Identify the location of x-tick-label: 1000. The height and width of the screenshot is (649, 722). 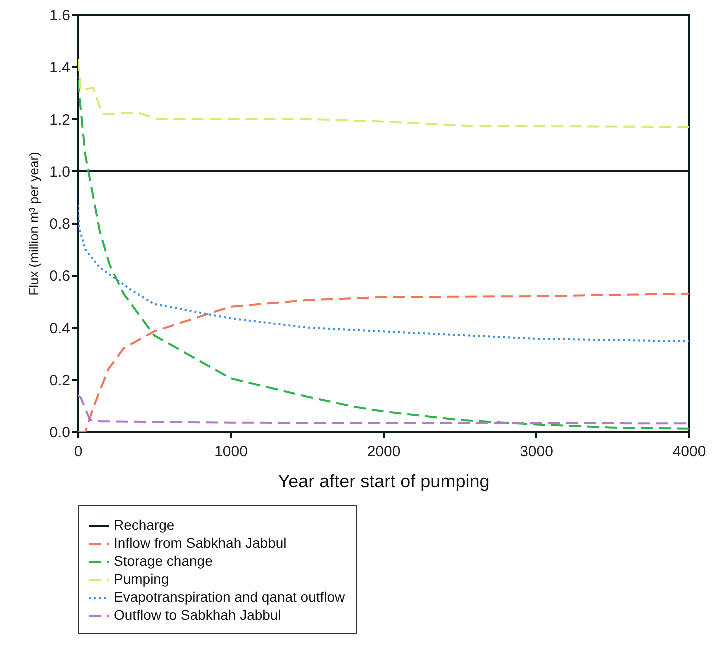
(231, 452).